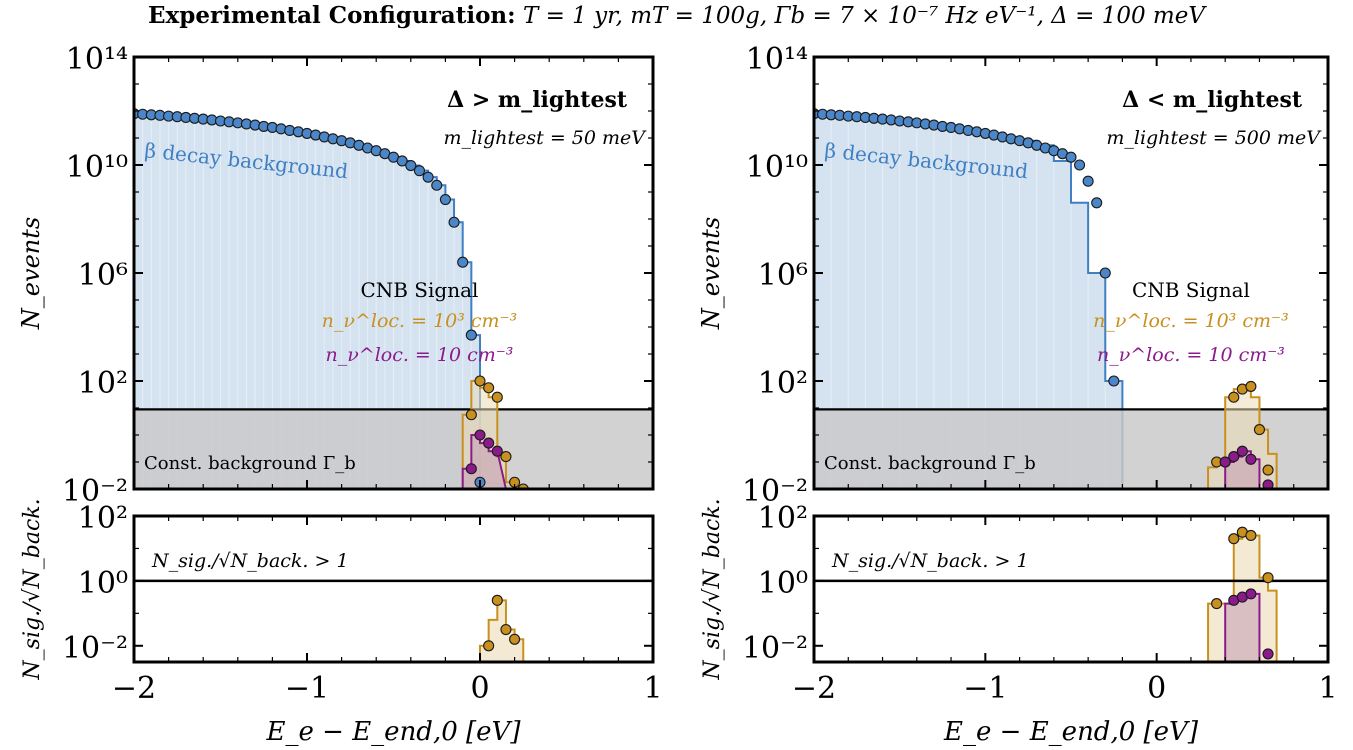 This screenshot has height=750, width=1353. I want to click on annotation-main: Δ > m_lightest, so click(537, 100).